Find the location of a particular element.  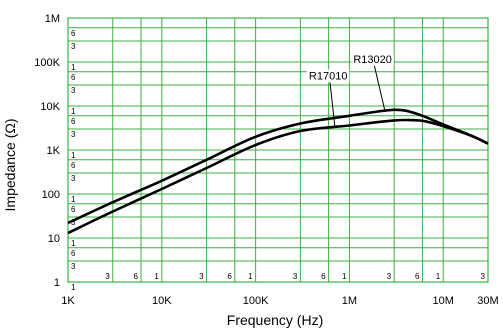

y-axis-label: Impedance (Ω) is located at coordinates (10, 165).